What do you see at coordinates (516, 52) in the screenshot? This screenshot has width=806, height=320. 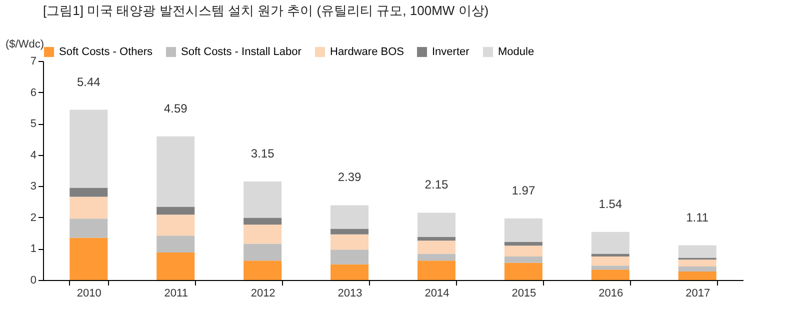 I see `legend-label: Module` at bounding box center [516, 52].